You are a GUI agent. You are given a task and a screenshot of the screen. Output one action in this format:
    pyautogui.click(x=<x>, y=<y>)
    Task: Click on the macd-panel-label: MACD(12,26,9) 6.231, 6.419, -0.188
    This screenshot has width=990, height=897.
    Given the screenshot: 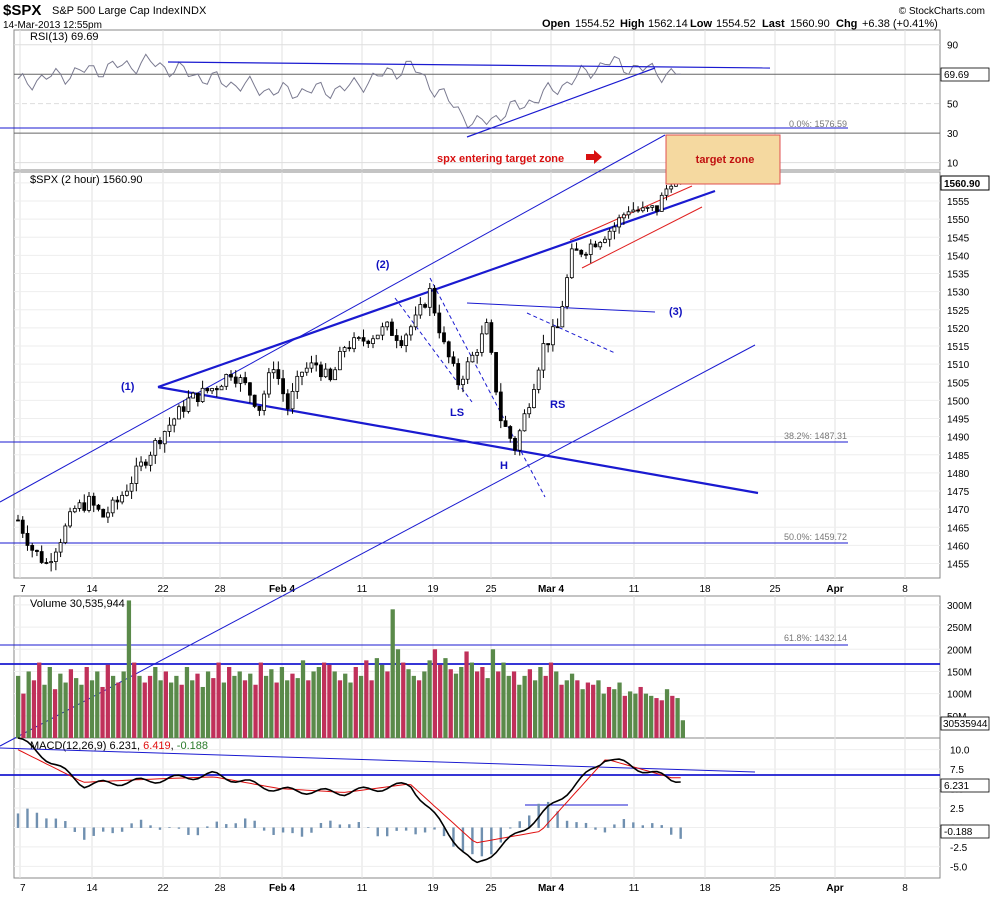 What is the action you would take?
    pyautogui.click(x=119, y=746)
    